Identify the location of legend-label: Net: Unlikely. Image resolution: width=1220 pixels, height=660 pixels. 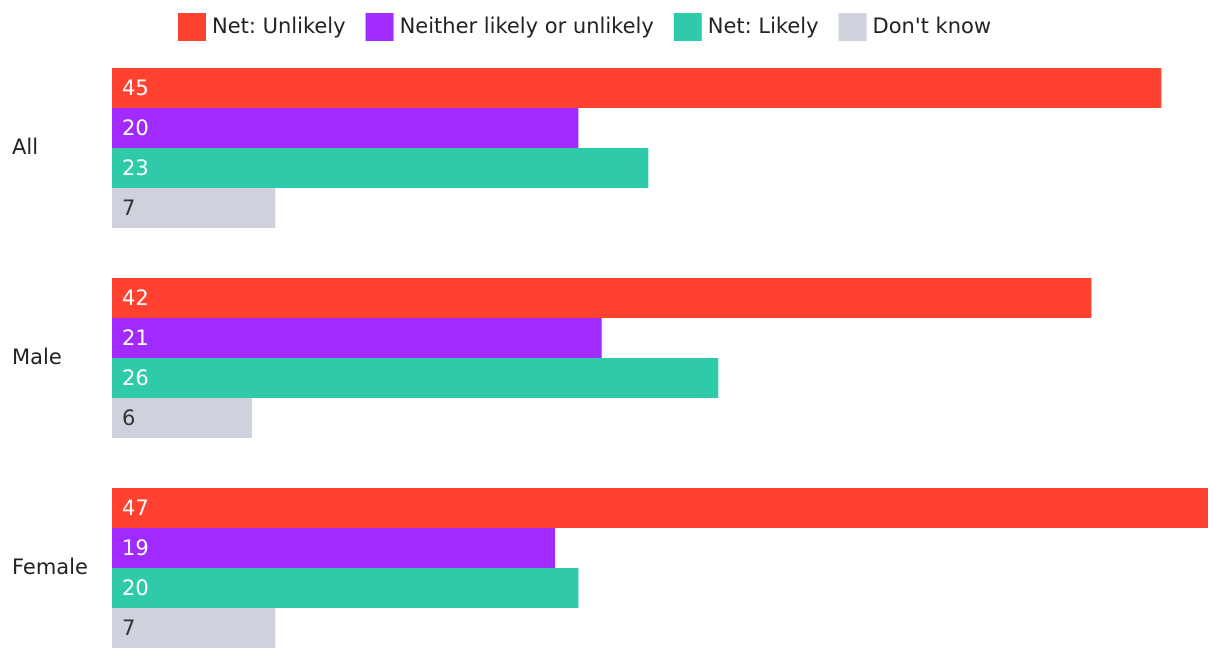
(279, 26).